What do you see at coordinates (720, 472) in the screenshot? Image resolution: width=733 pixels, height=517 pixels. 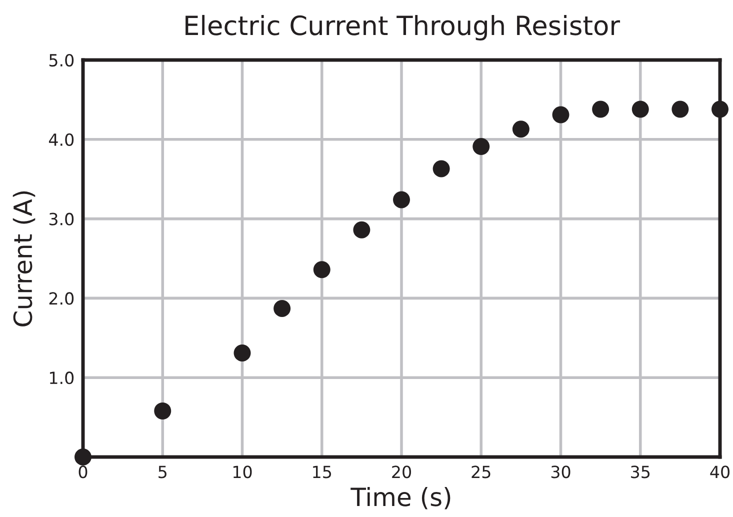 I see `x-tick-label: 40` at bounding box center [720, 472].